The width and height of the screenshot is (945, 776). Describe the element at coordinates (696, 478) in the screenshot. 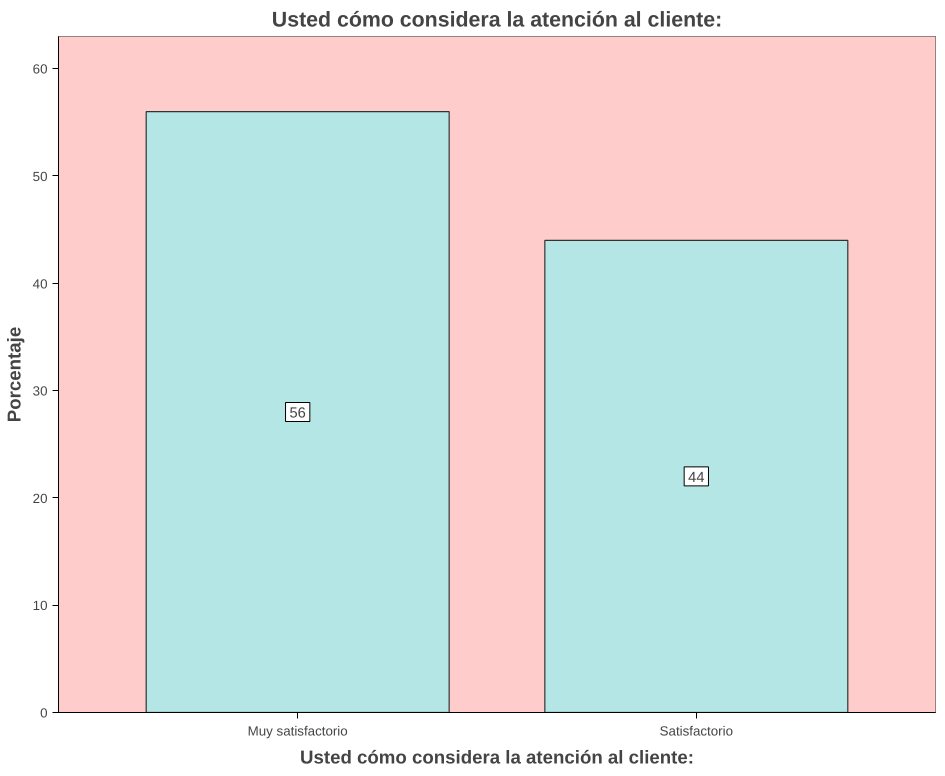

I see `data-label: 44` at that location.